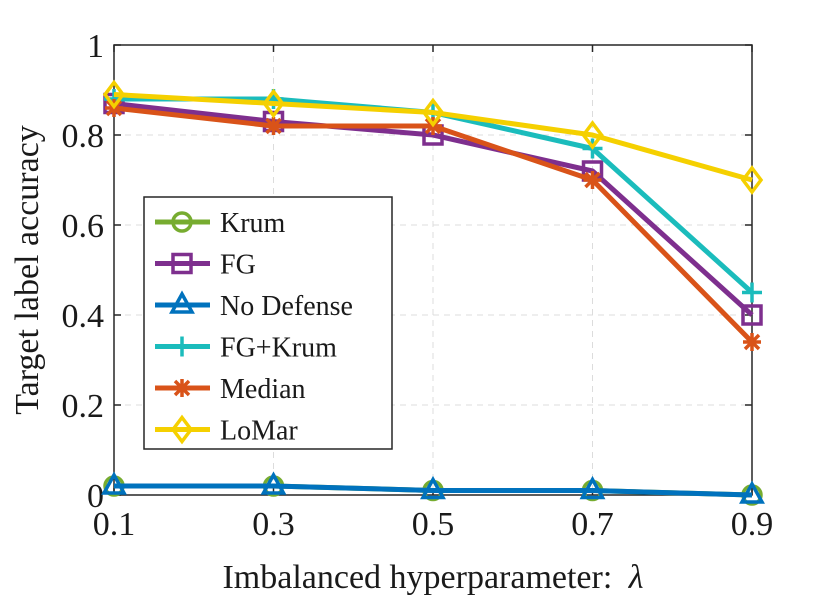 The width and height of the screenshot is (830, 602). I want to click on y-tick-label: 1, so click(95, 46).